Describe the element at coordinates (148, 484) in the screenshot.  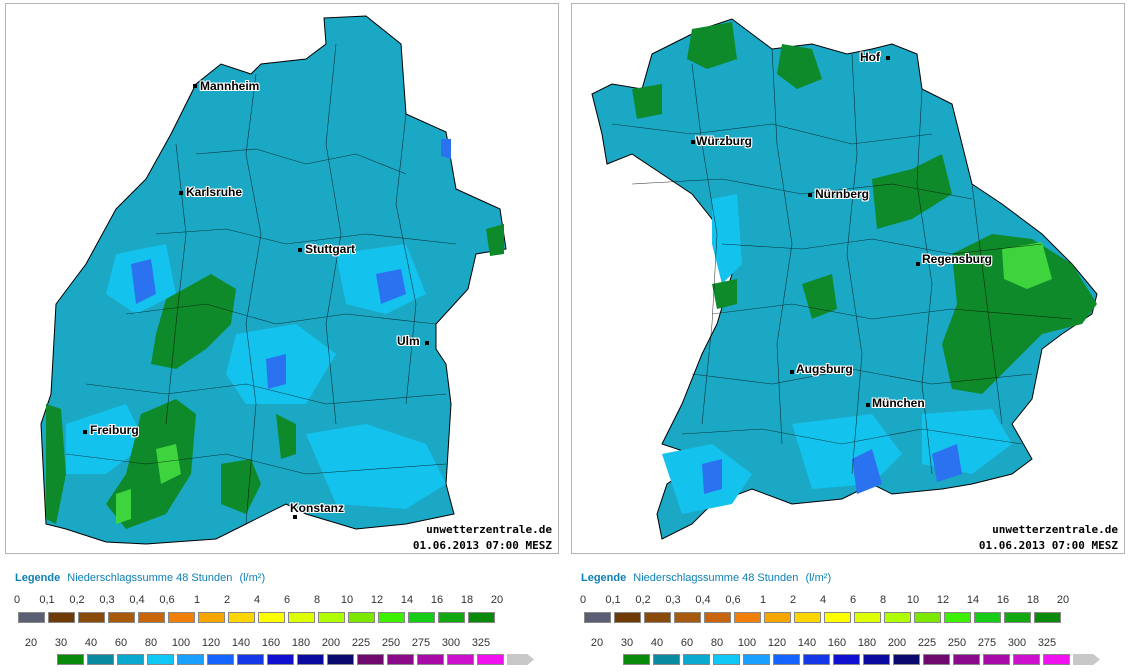
I see `bw-bright-green-spots` at that location.